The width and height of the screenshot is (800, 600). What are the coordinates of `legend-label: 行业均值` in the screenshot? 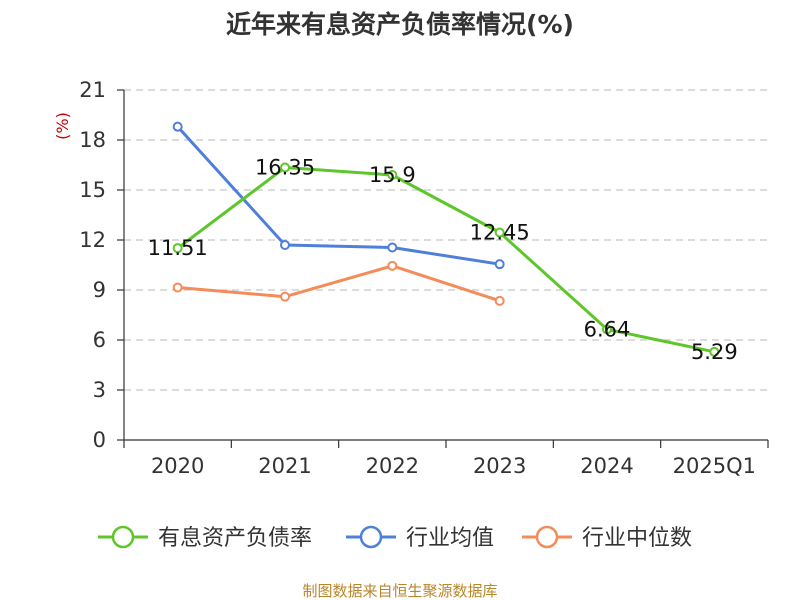 It's located at (450, 538).